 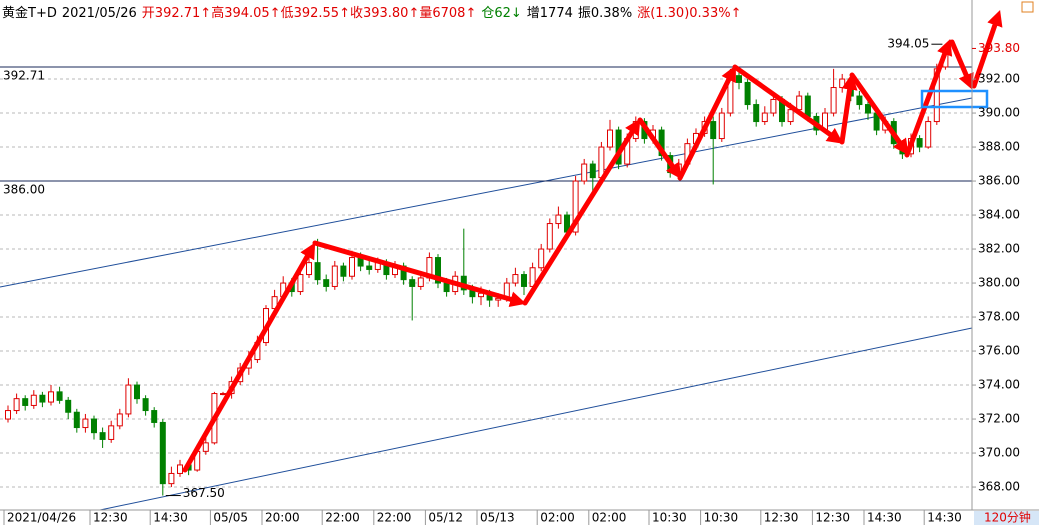 What do you see at coordinates (497, 518) in the screenshot?
I see `x-tick-label: 05/13` at bounding box center [497, 518].